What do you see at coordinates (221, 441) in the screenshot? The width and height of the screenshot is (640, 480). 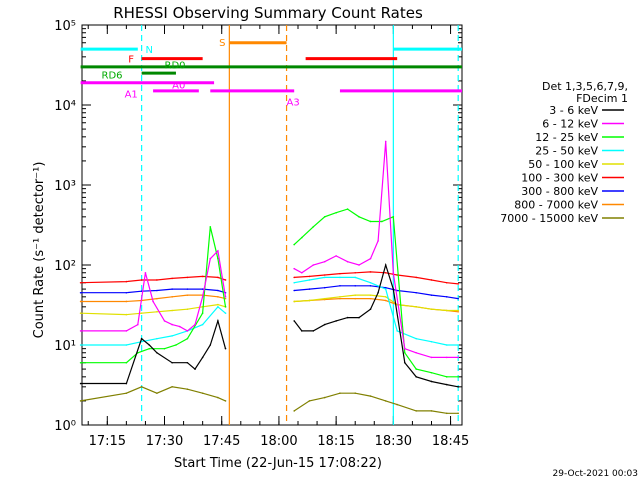 I see `x-tick-label: 17:45` at bounding box center [221, 441].